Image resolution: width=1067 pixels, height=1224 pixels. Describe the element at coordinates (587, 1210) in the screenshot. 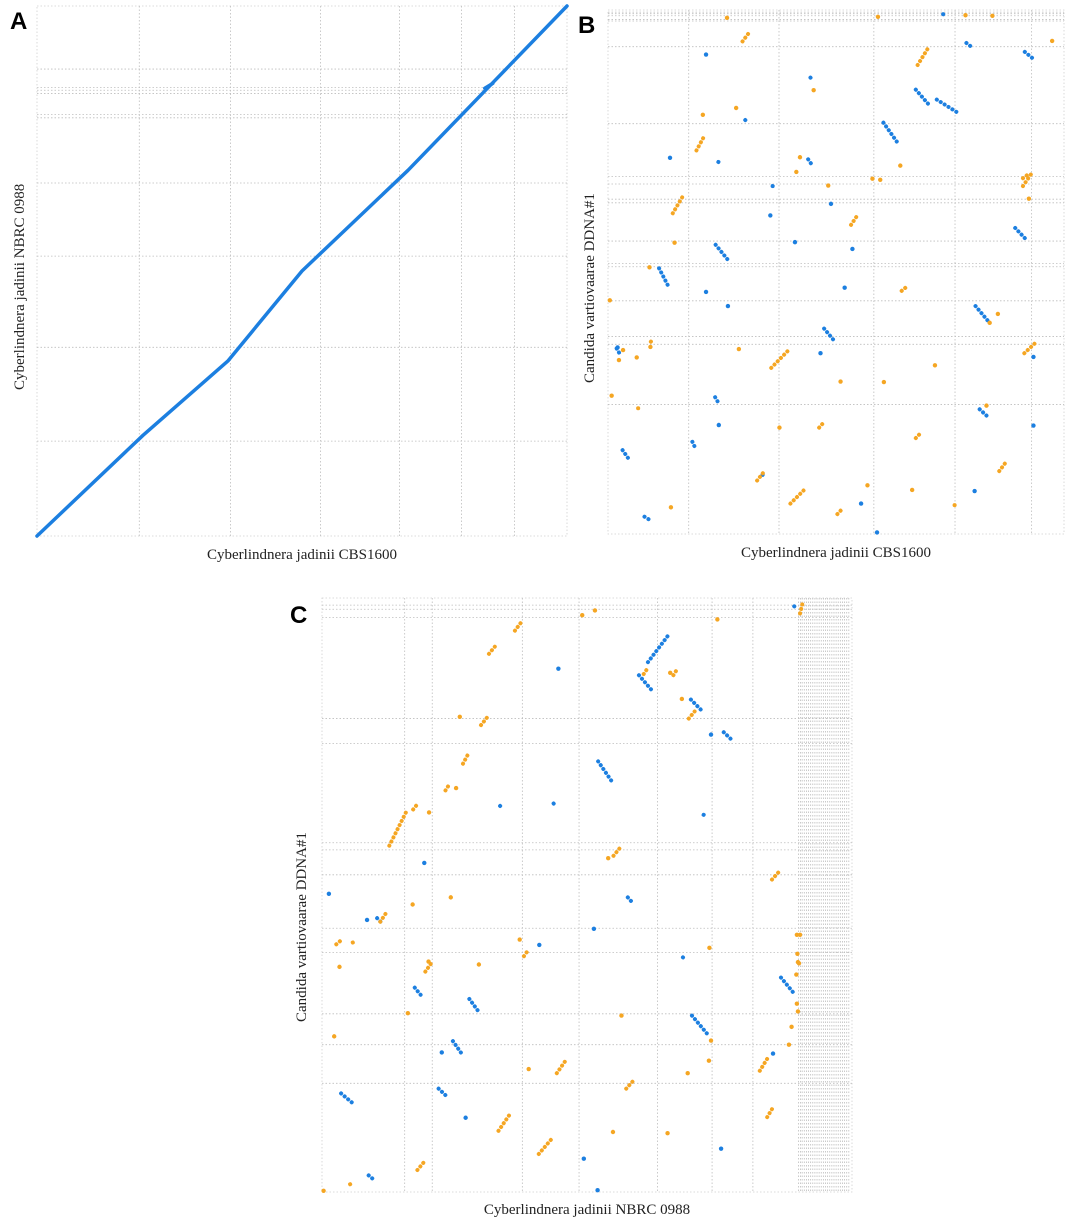

I see `x-axis-label: Cyberlindnera jadinii NBRC 0988` at that location.